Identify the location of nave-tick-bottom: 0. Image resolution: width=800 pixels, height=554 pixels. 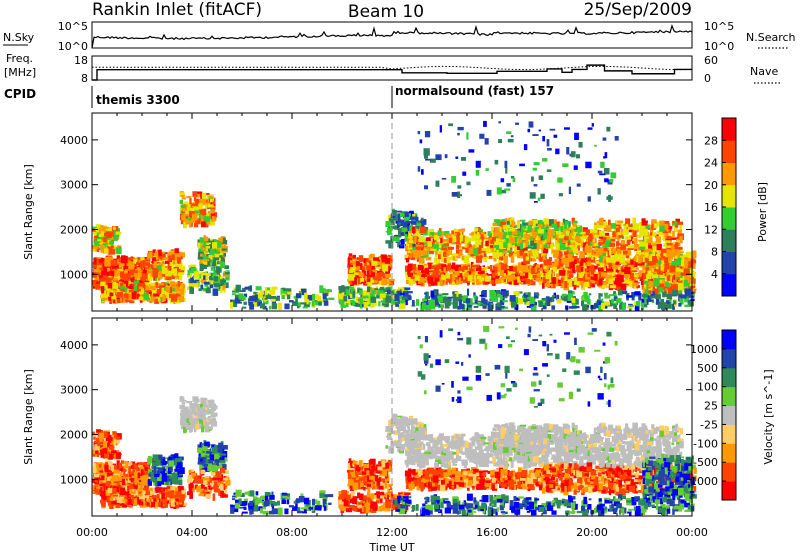
(707, 78).